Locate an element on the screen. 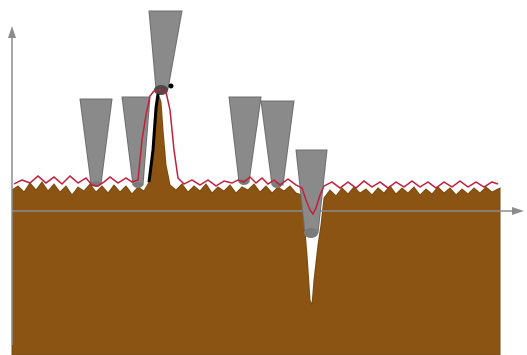 The height and width of the screenshot is (355, 527). arrow-up-icon is located at coordinates (12, 32).